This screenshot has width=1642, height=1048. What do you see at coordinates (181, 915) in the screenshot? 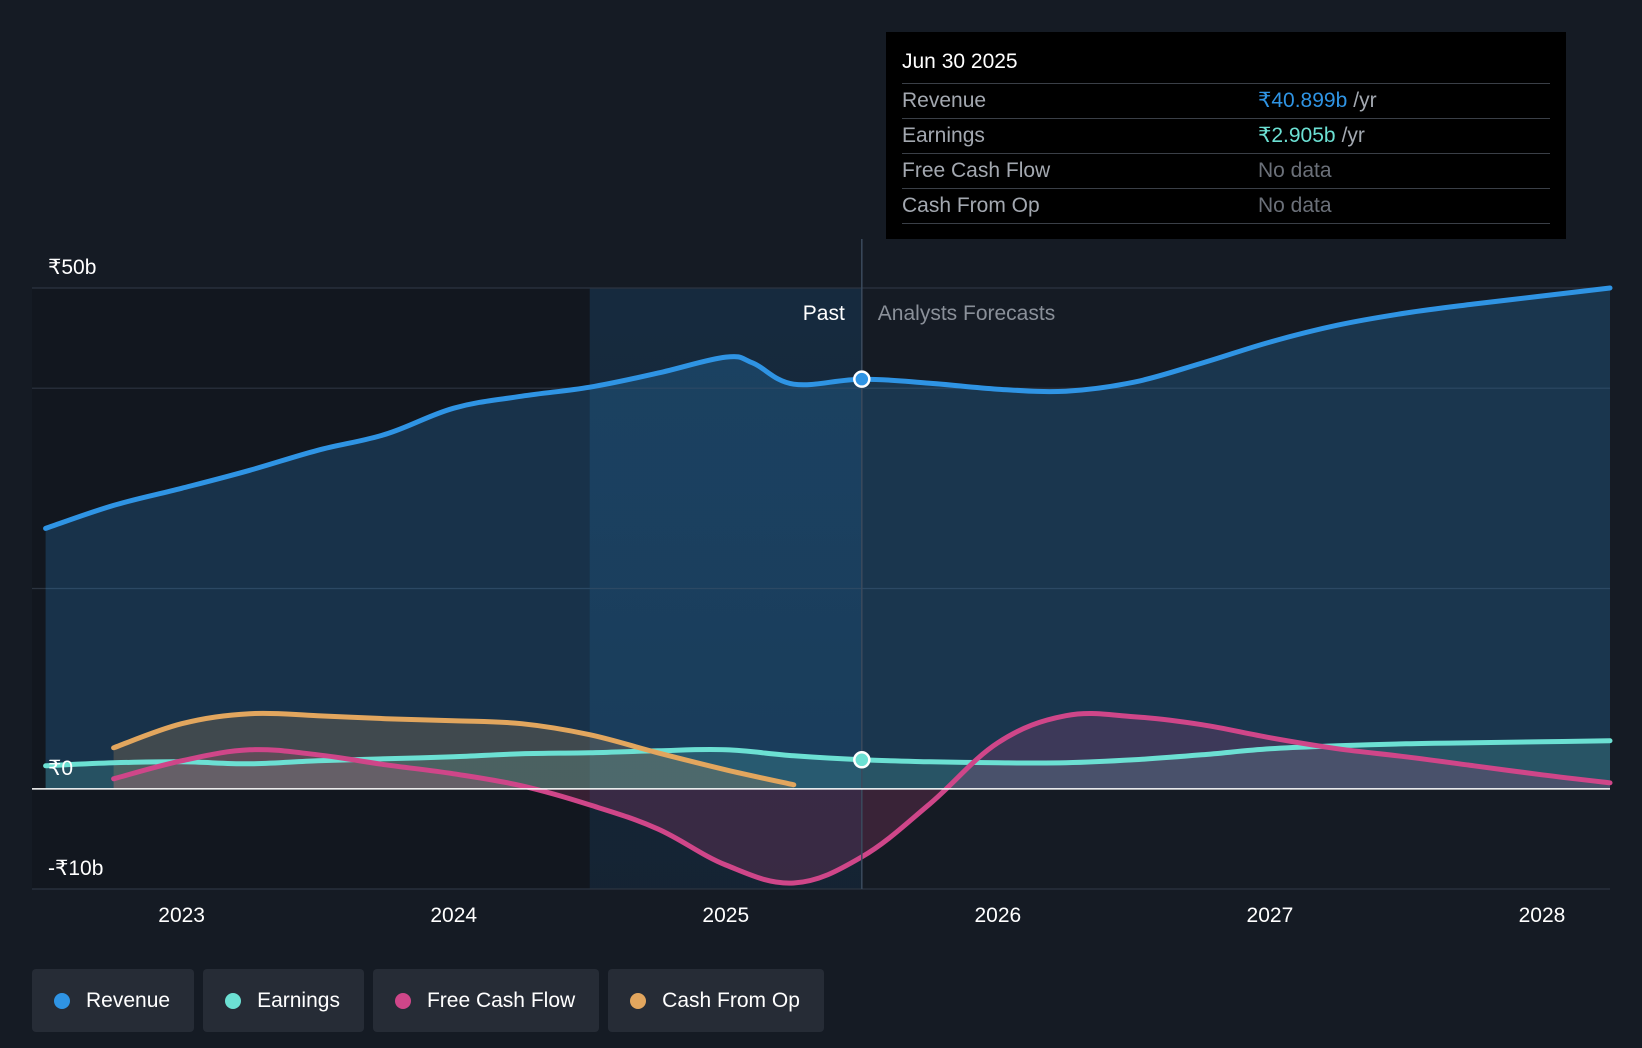
I see `x-tick-label: 2023` at bounding box center [181, 915].